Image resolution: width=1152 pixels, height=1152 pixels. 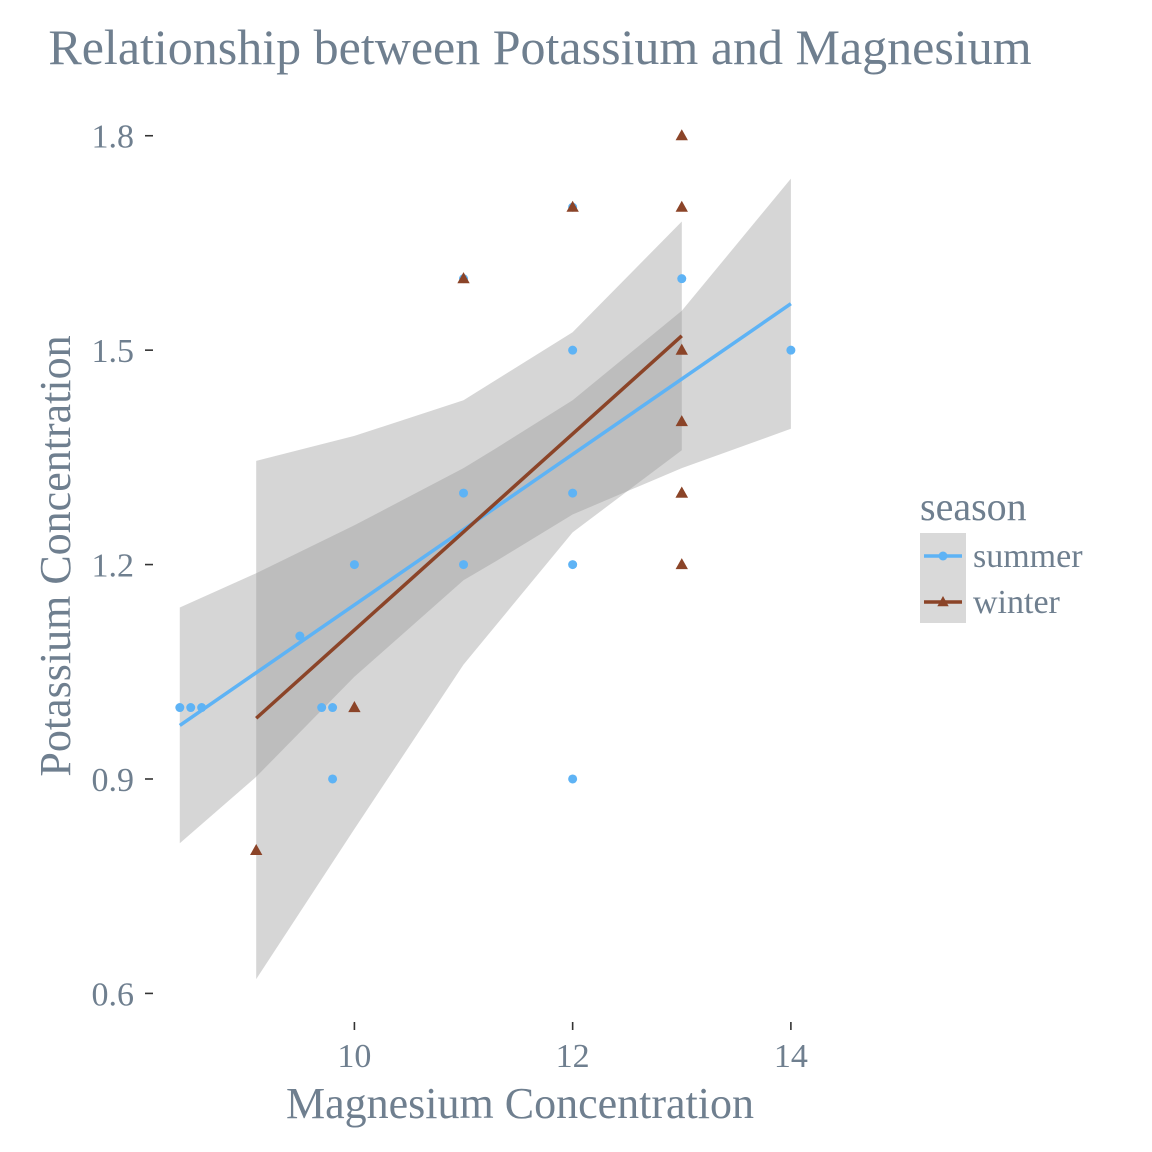 I want to click on legend-entry-summer: summer, so click(x=1003, y=556).